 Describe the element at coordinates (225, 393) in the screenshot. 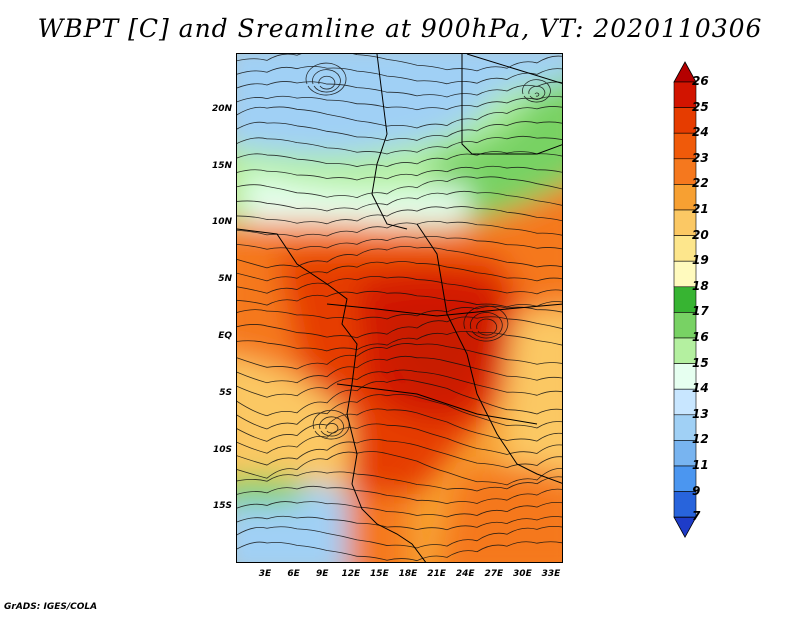

I see `y-tick-label: 5S` at that location.